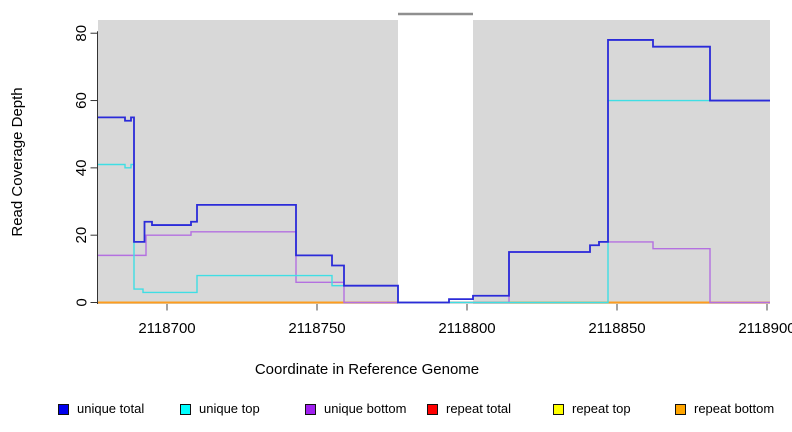 The height and width of the screenshot is (432, 792). I want to click on x-tick-label: 2118700, so click(166, 328).